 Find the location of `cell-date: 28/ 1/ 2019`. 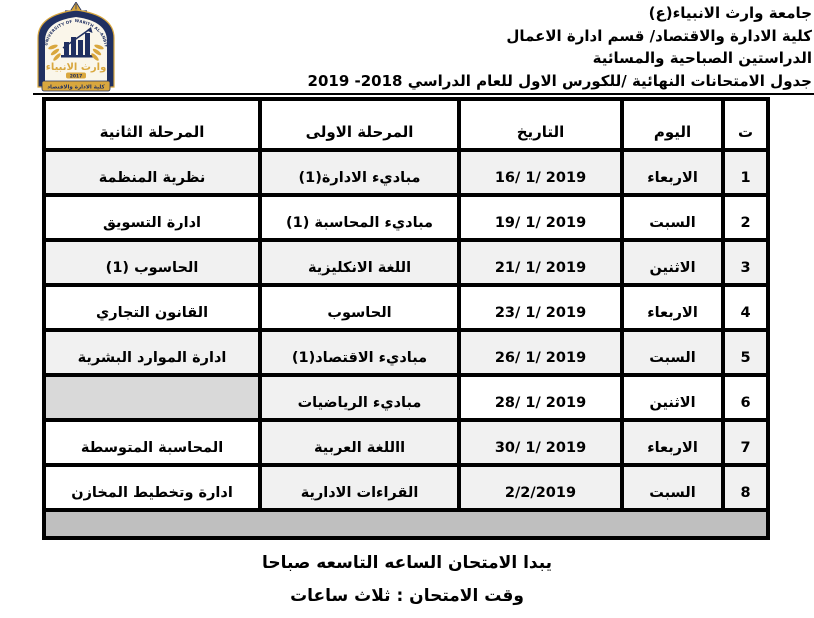

cell-date: 28/ 1/ 2019 is located at coordinates (540, 397).